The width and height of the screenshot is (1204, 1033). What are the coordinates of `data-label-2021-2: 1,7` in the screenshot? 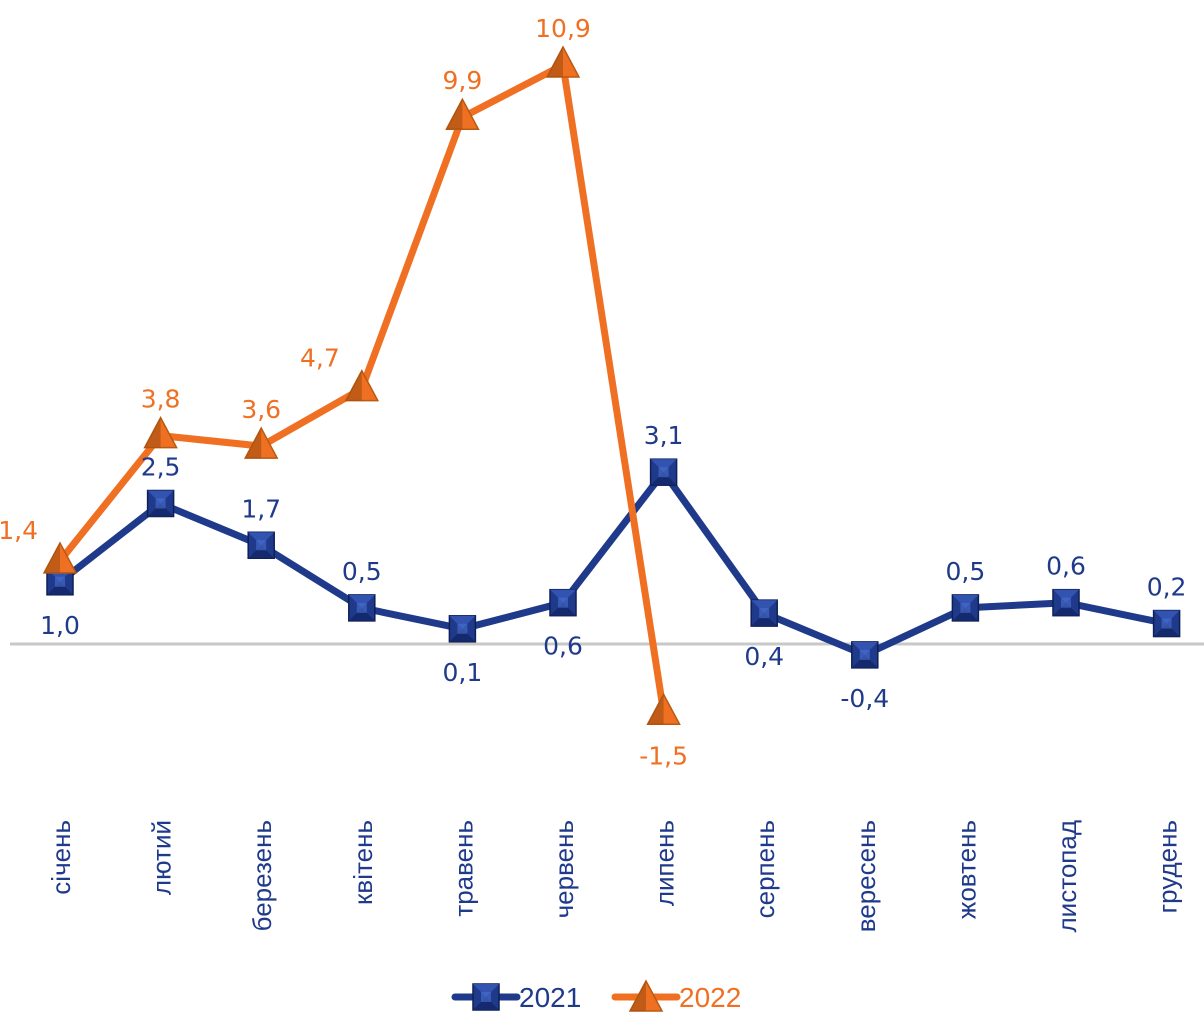 It's located at (261, 508).